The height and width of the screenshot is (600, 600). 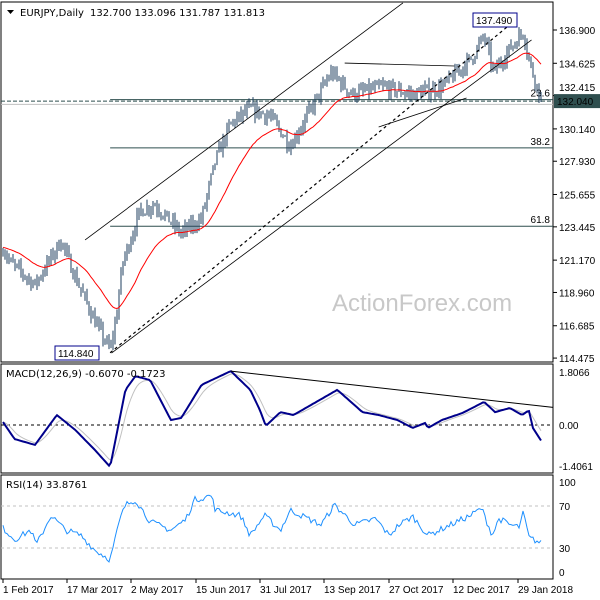 I want to click on y-tick-label: 123.445, so click(x=577, y=228).